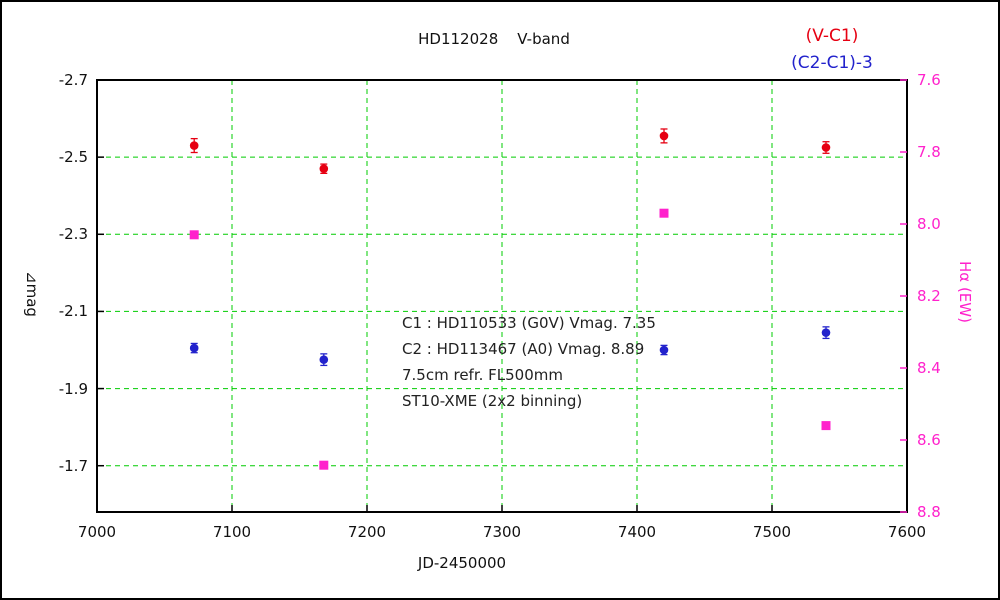 The width and height of the screenshot is (1000, 600). Describe the element at coordinates (929, 368) in the screenshot. I see `y-tick-label-right: 8.4` at that location.